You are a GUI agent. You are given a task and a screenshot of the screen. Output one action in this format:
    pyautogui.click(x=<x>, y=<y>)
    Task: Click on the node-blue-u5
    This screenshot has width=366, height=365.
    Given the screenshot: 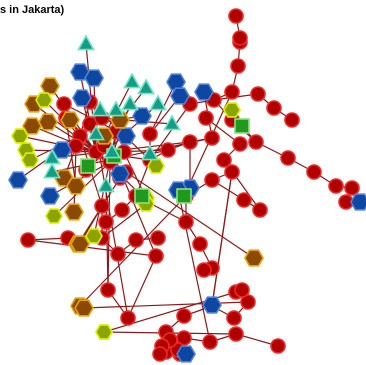 What is the action you would take?
    pyautogui.click(x=18, y=180)
    